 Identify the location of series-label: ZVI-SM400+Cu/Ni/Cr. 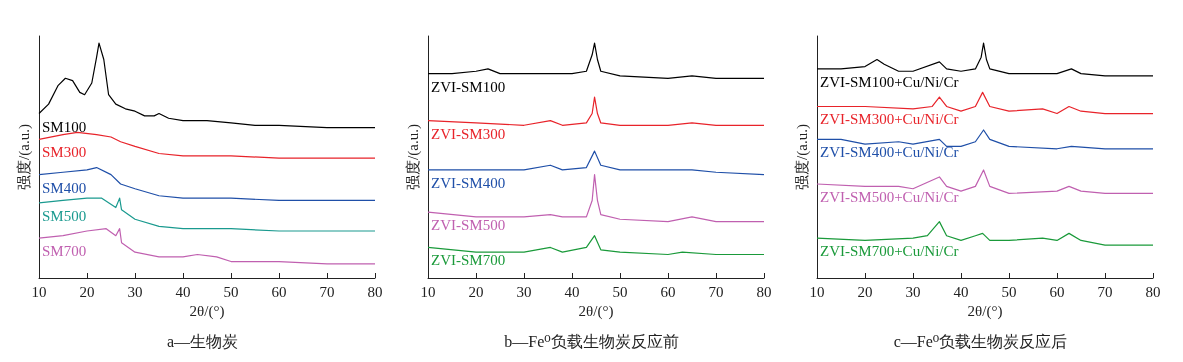
(889, 152).